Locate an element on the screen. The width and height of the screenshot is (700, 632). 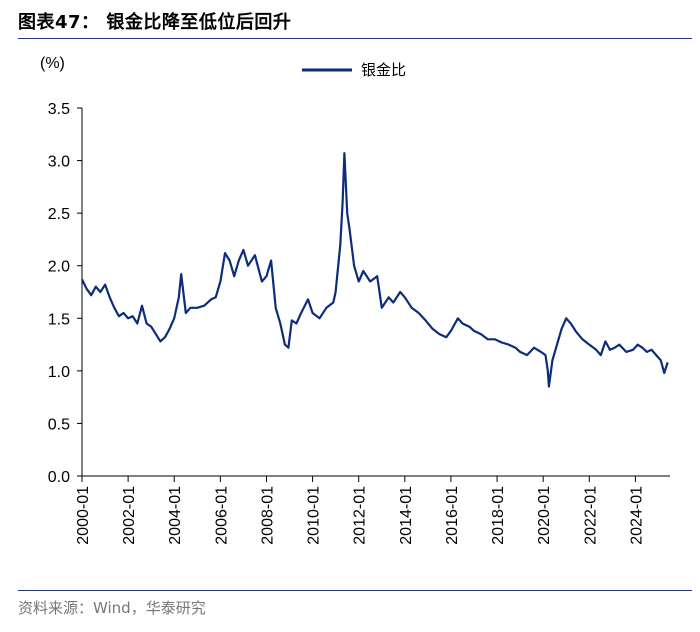
x-tick-label: 2002-01 is located at coordinates (129, 515).